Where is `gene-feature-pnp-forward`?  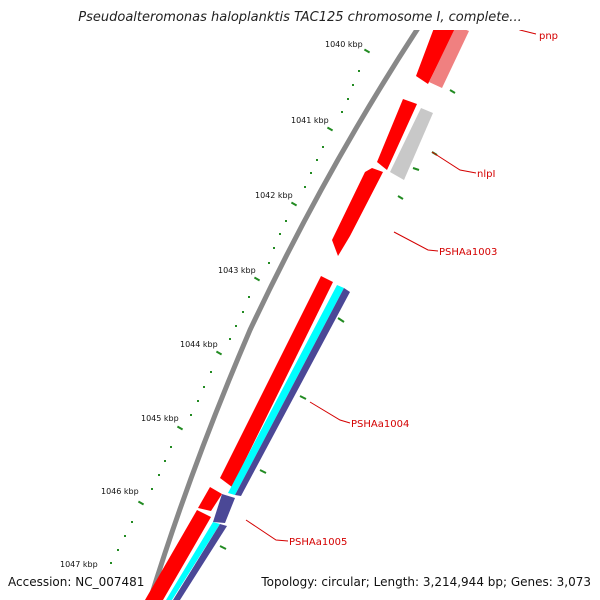
gene-feature-pnp-forward is located at coordinates (435, 57).